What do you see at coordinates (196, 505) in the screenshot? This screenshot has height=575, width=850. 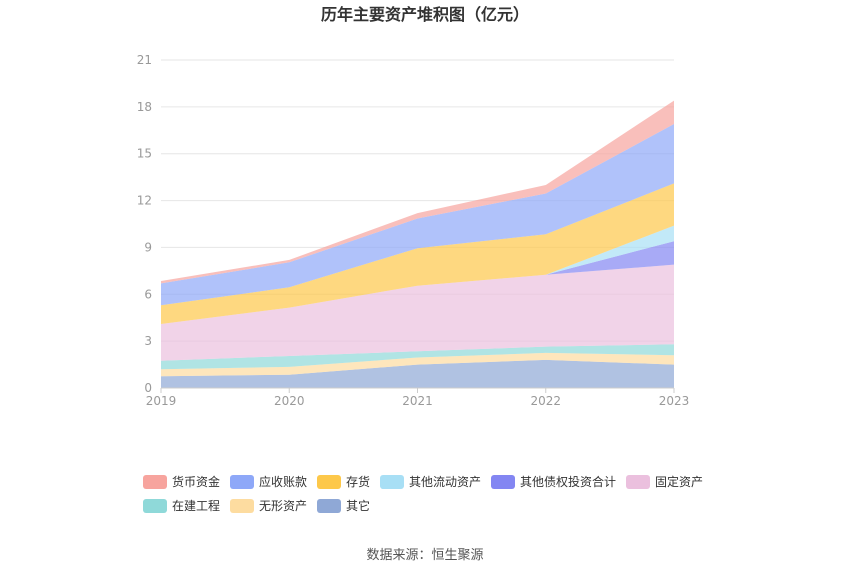 I see `legend-label: 在建工程` at bounding box center [196, 505].